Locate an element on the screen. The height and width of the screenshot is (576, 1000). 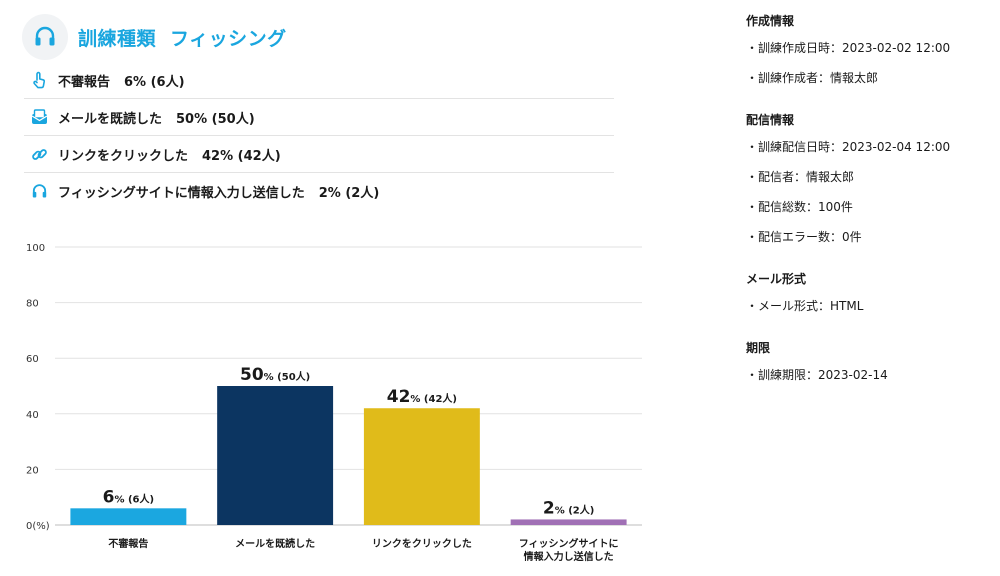
data-label: 2% (2人) is located at coordinates (568, 508).